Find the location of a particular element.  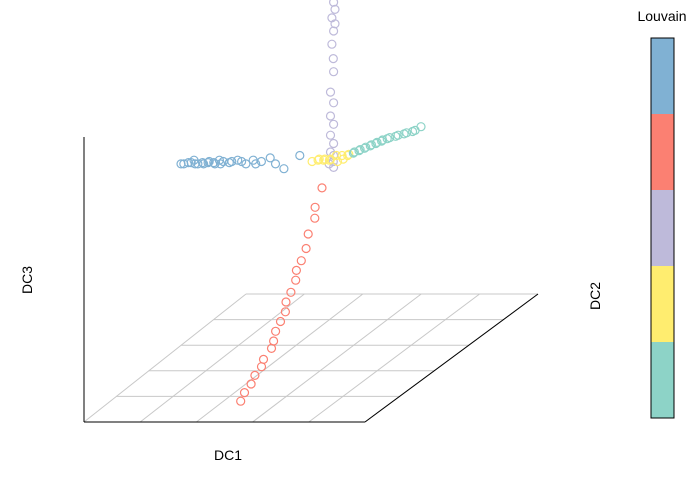

colorbar-frame is located at coordinates (662, 228).